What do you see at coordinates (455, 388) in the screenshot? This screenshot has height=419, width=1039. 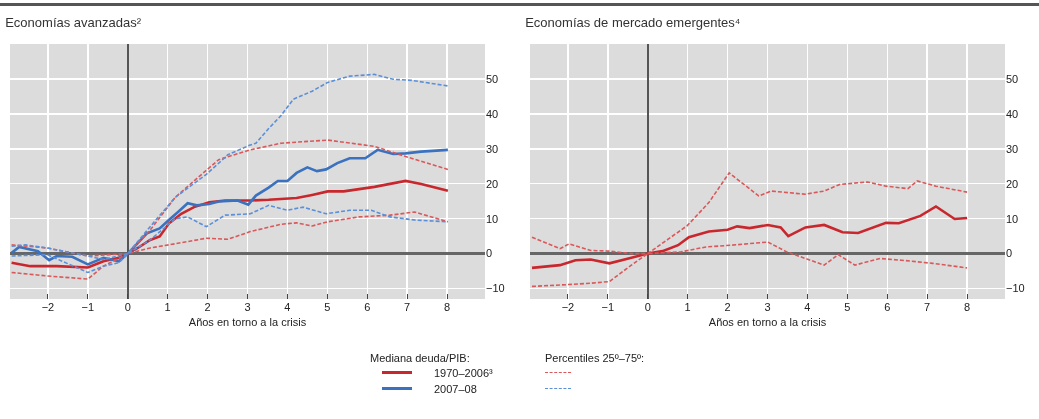 I see `legend-label: 2007–08` at bounding box center [455, 388].